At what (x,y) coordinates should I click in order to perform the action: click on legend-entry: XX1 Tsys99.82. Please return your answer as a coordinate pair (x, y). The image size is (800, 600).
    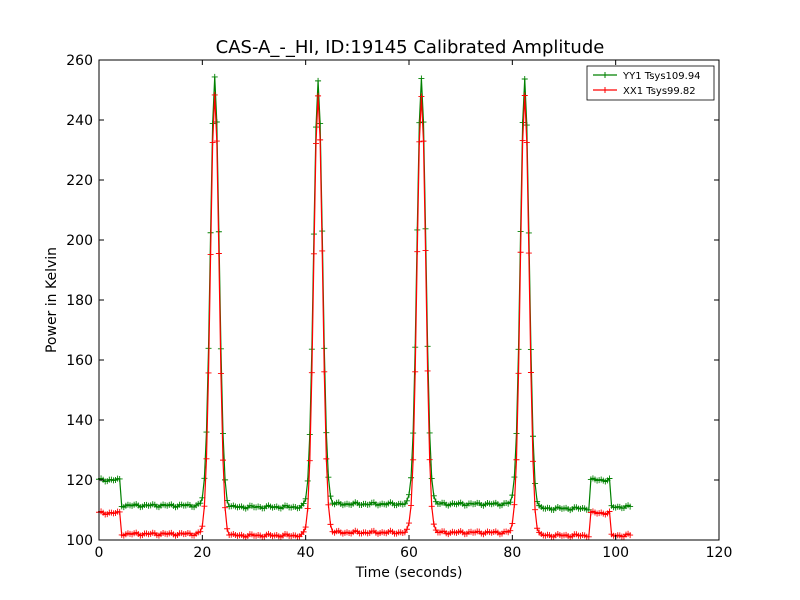
    Looking at the image, I should click on (659, 91).